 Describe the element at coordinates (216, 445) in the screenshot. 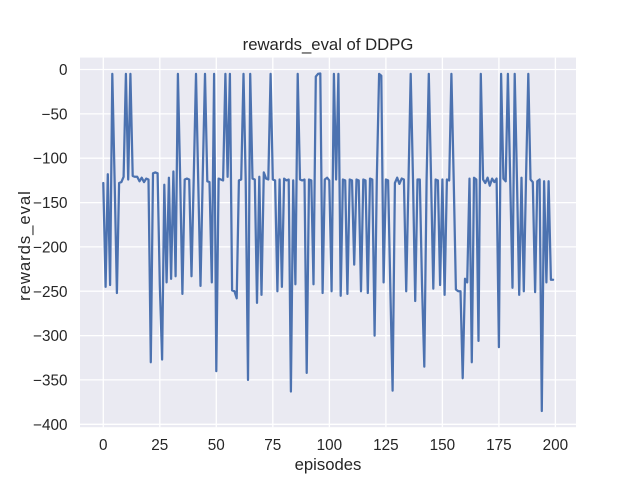

I see `svg-text: 50` at that location.